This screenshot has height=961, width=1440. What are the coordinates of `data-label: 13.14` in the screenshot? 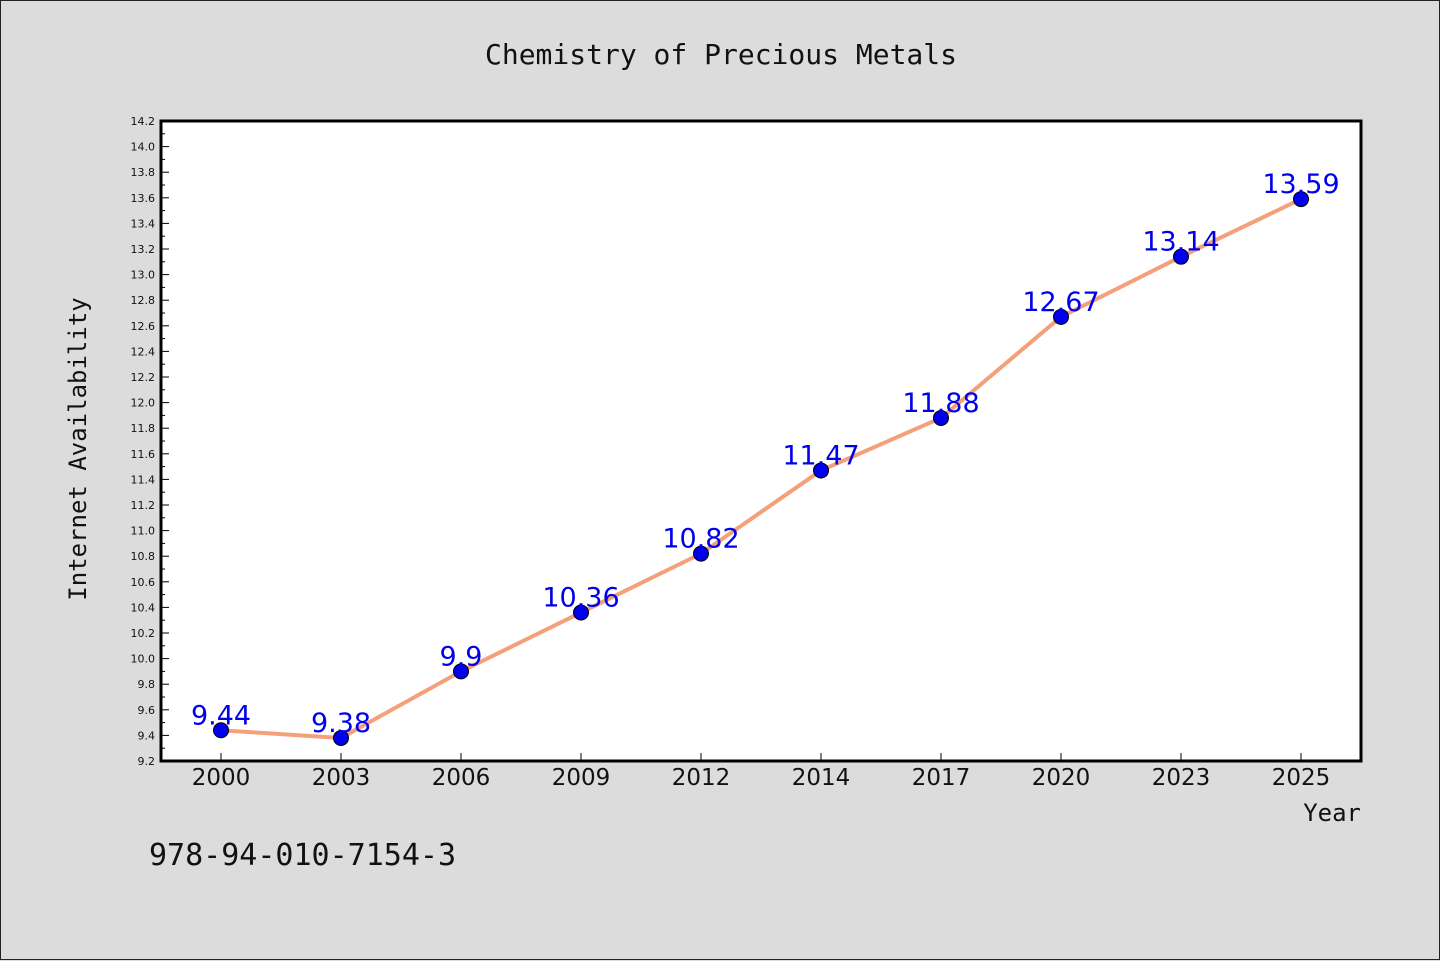 It's located at (1180, 242).